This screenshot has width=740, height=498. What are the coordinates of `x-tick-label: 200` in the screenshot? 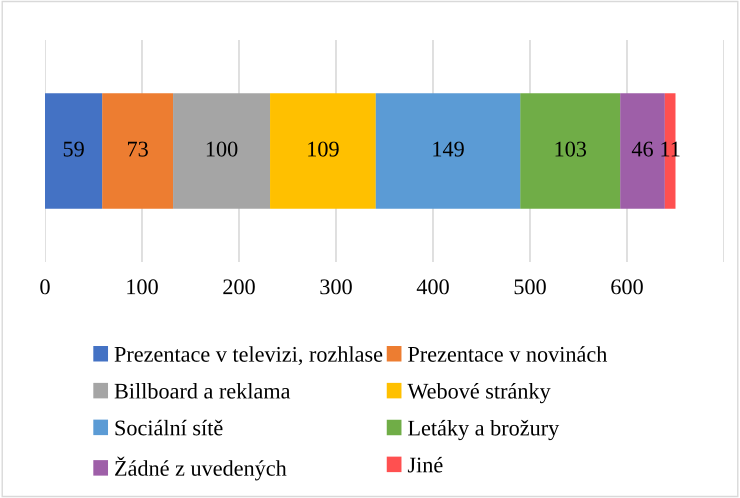 It's located at (239, 286).